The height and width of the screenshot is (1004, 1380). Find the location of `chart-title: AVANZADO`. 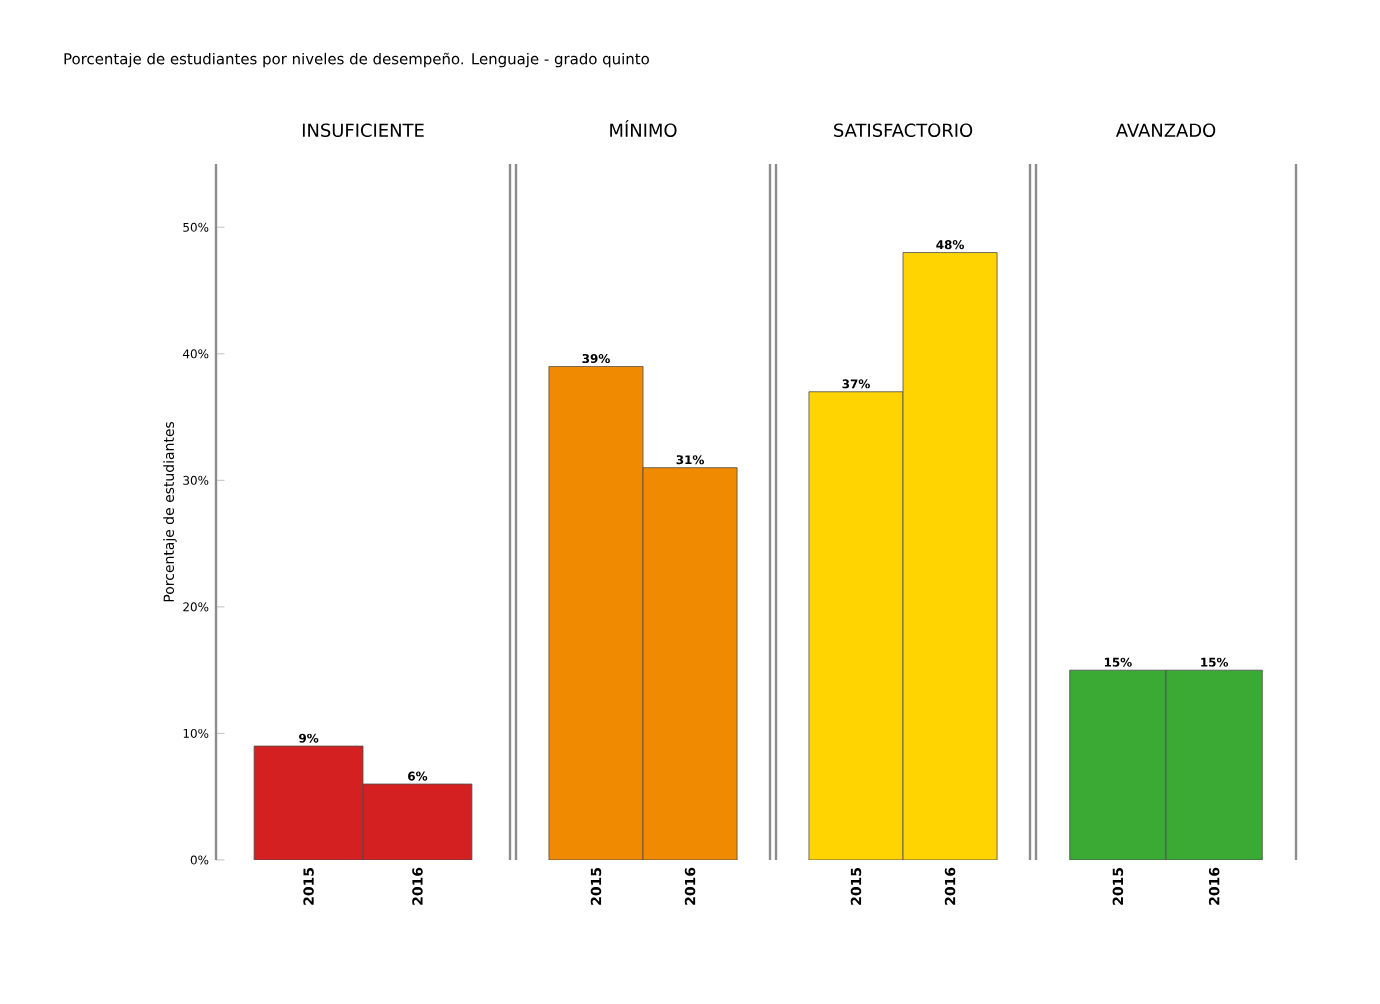

chart-title: AVANZADO is located at coordinates (1165, 130).